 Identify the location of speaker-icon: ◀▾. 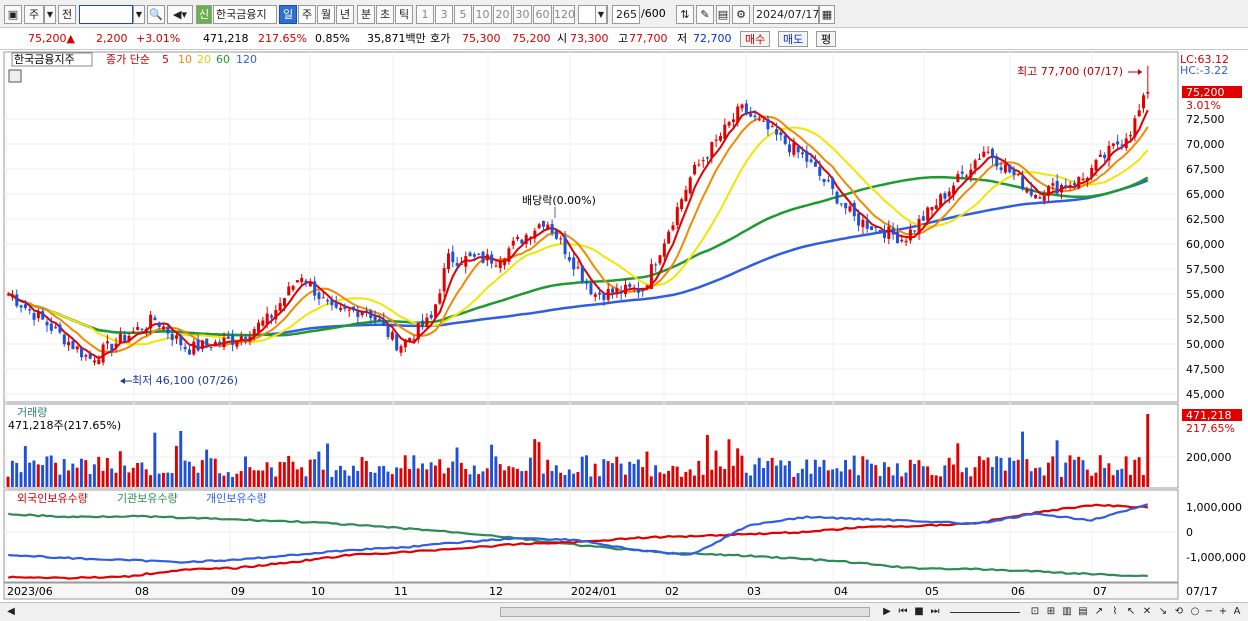
(180, 14).